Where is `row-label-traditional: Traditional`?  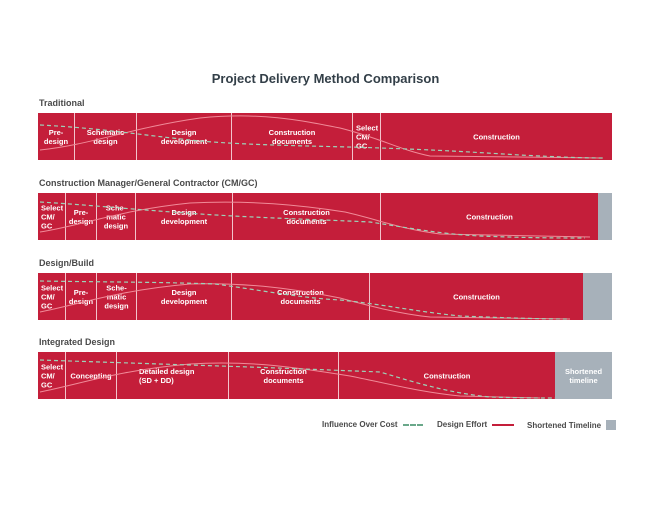 row-label-traditional: Traditional is located at coordinates (62, 103).